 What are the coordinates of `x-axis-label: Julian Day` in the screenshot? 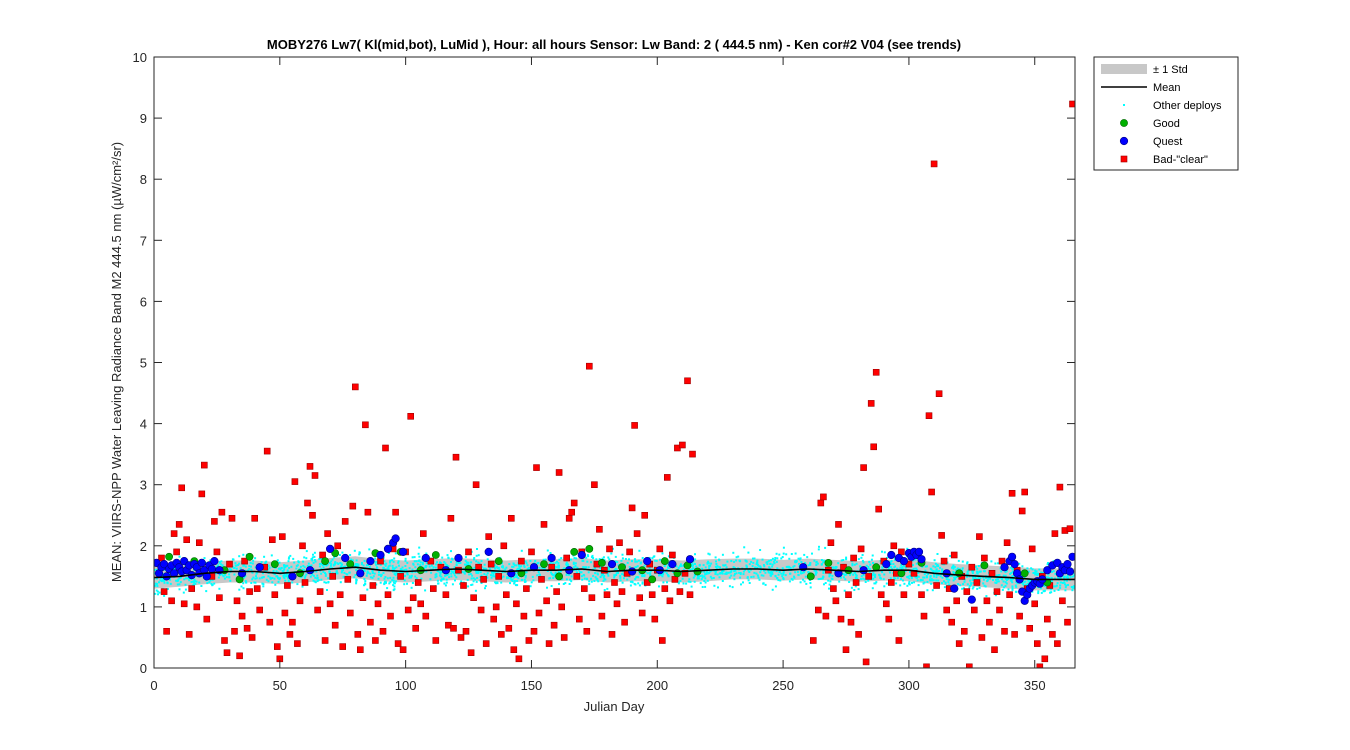 It's located at (614, 706).